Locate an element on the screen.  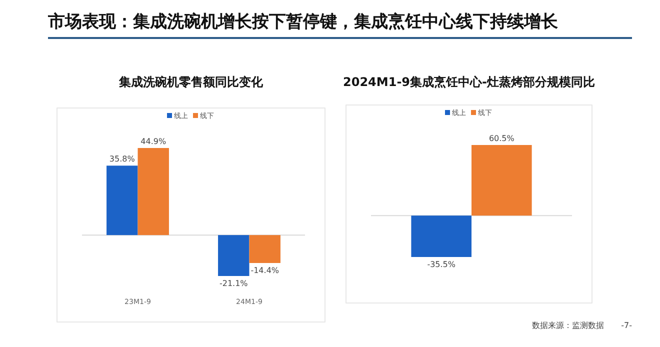
chart-title: 2024M1-9集成烹饪中心-灶蒸烤部分规模同比 is located at coordinates (469, 82).